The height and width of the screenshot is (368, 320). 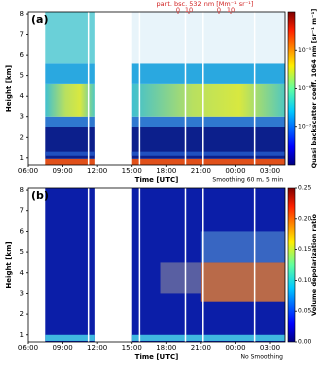 I want to click on colorbar-tick-label: 0.15, so click(x=305, y=249).